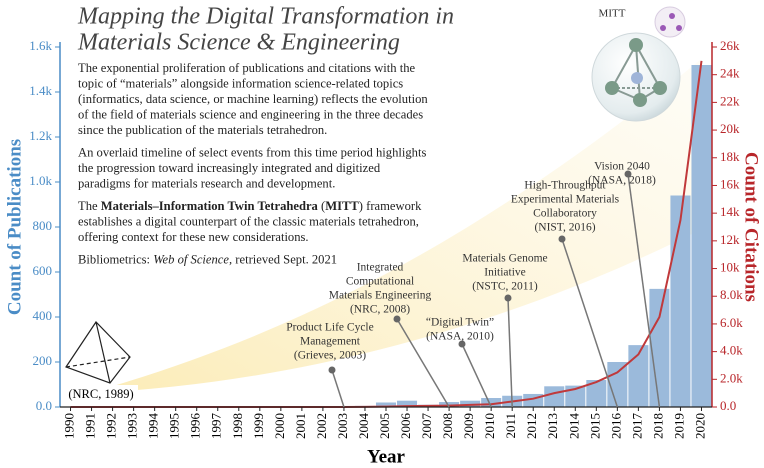 The height and width of the screenshot is (468, 764). What do you see at coordinates (447, 426) in the screenshot?
I see `x-tick-label: 2008` at bounding box center [447, 426].